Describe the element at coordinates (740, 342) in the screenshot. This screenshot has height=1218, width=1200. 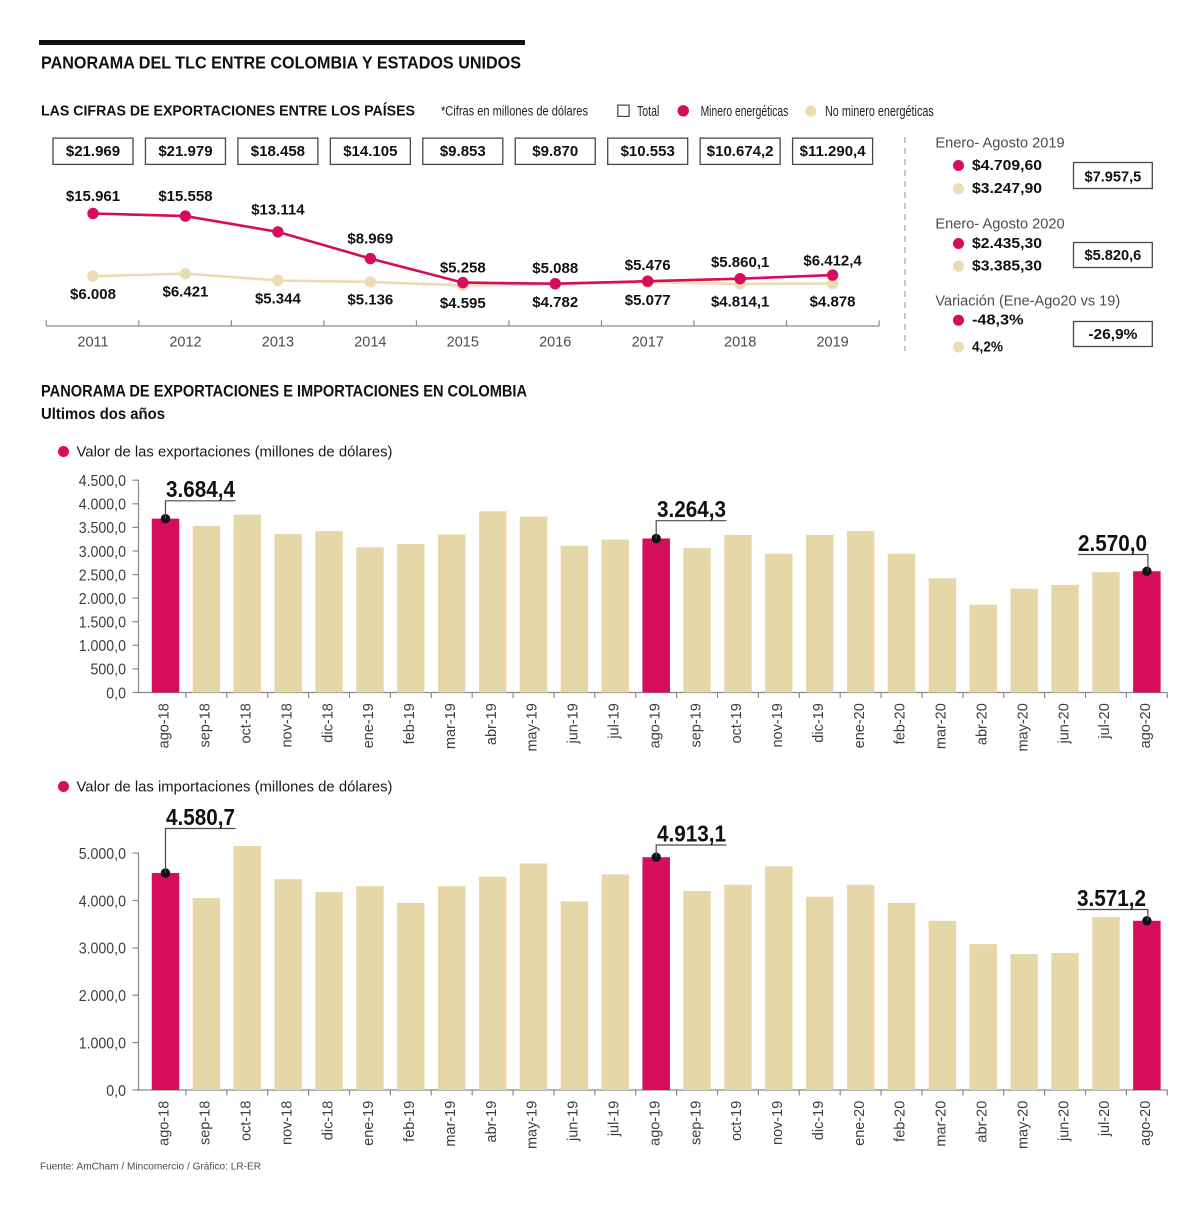
I see `svg-text: 2018` at that location.